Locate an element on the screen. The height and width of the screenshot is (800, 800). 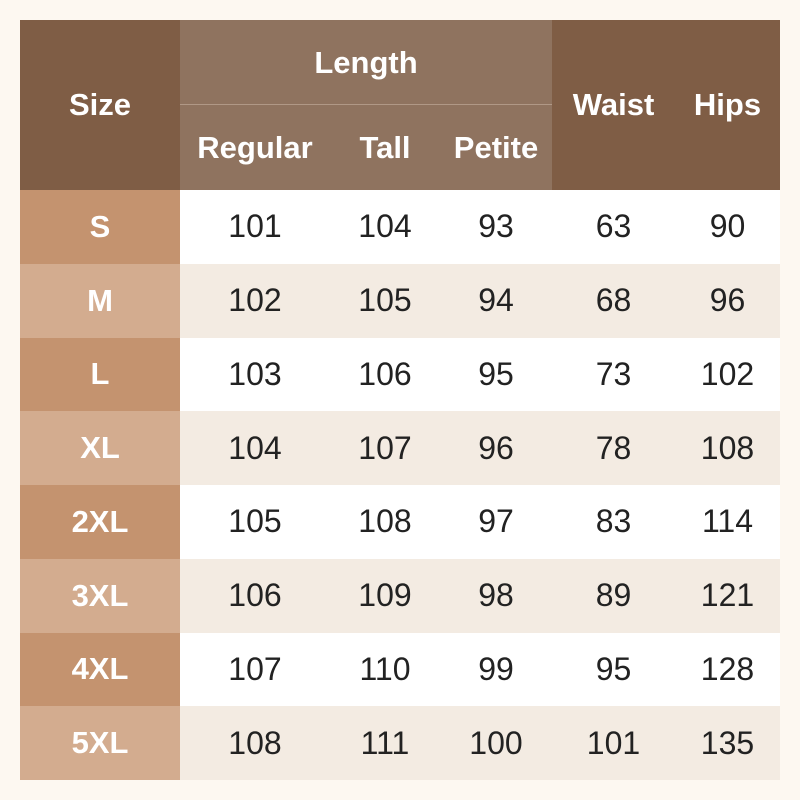
measurement: 128 is located at coordinates (727, 669).